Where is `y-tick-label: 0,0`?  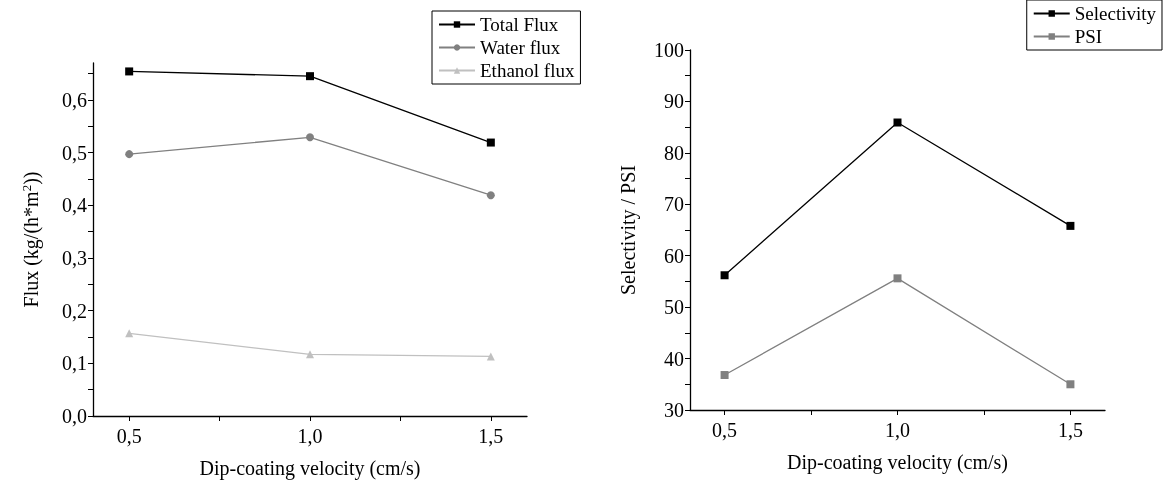 y-tick-label: 0,0 is located at coordinates (74, 416).